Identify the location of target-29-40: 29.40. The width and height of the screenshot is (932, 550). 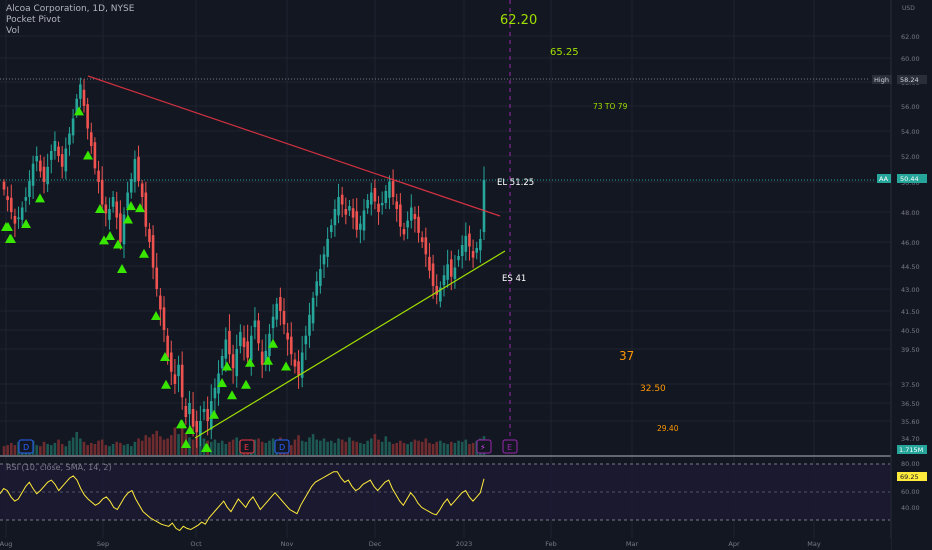
(668, 428).